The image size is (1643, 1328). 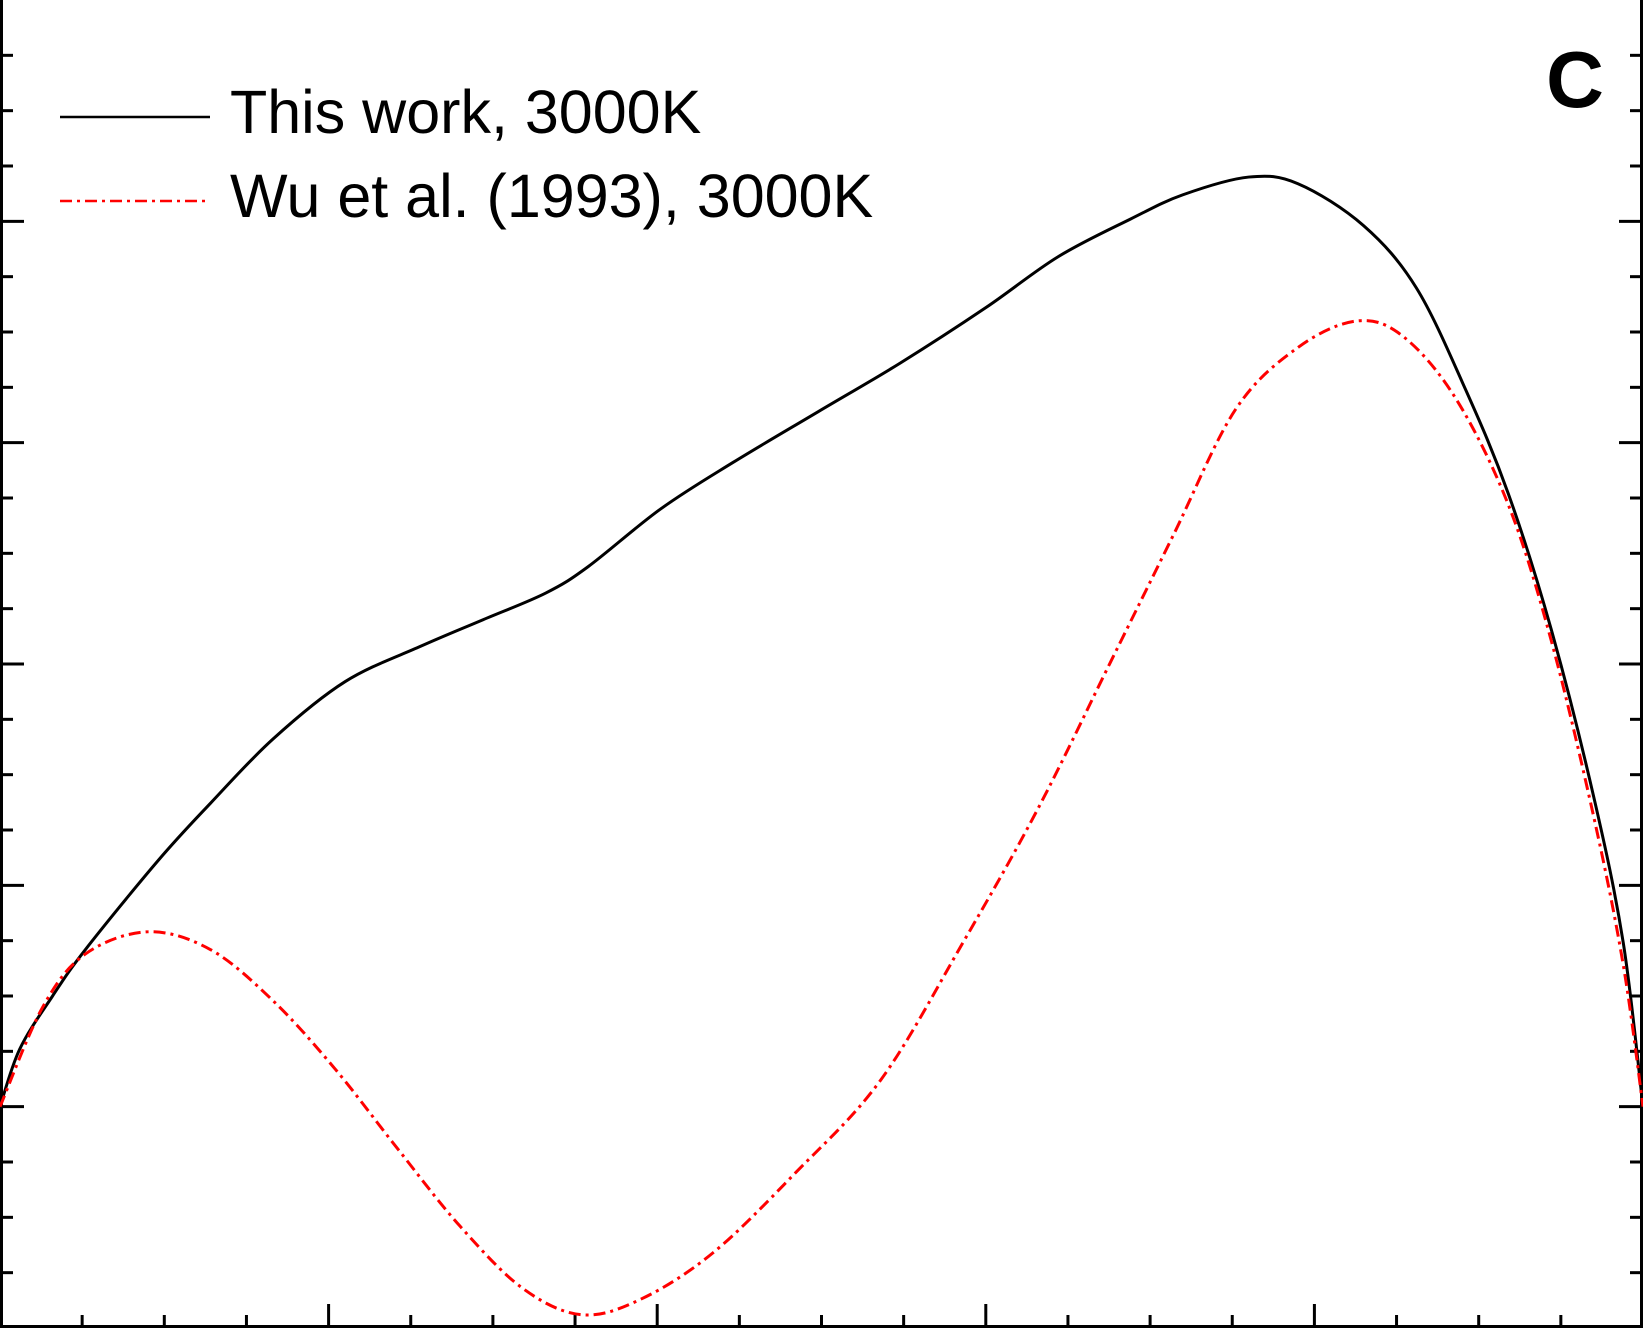 What do you see at coordinates (465, 112) in the screenshot?
I see `legend-label: This work, 3000K` at bounding box center [465, 112].